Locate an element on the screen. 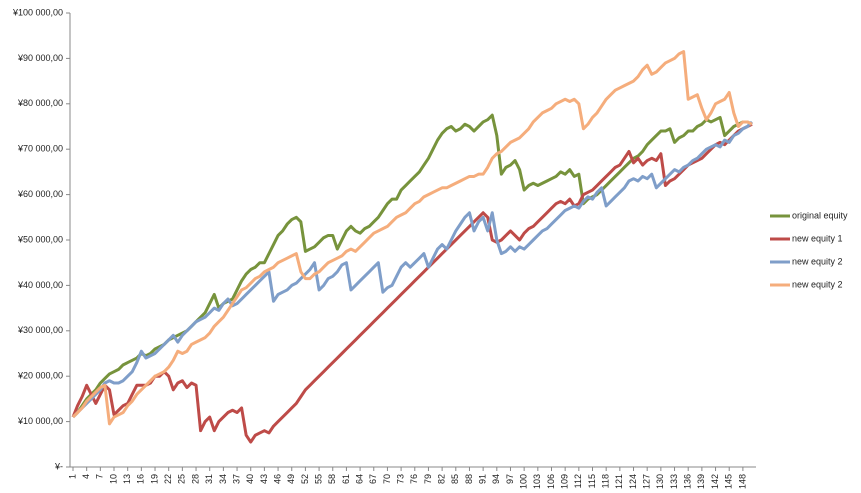 The width and height of the screenshot is (861, 493). y-tick-label: ¥- is located at coordinates (58, 466).